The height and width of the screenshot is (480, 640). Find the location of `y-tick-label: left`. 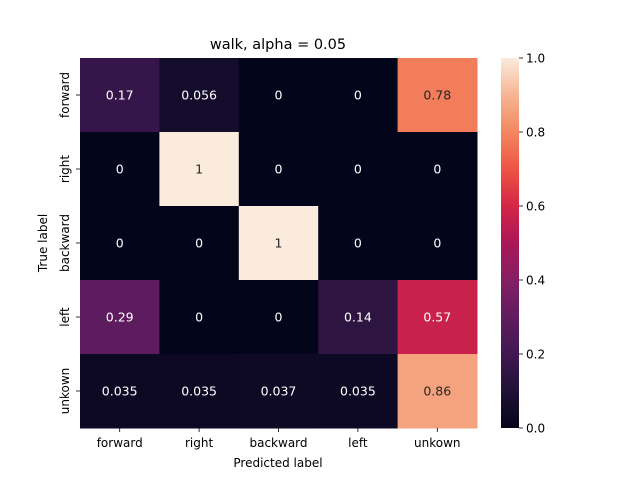

y-tick-label: left is located at coordinates (65, 317).